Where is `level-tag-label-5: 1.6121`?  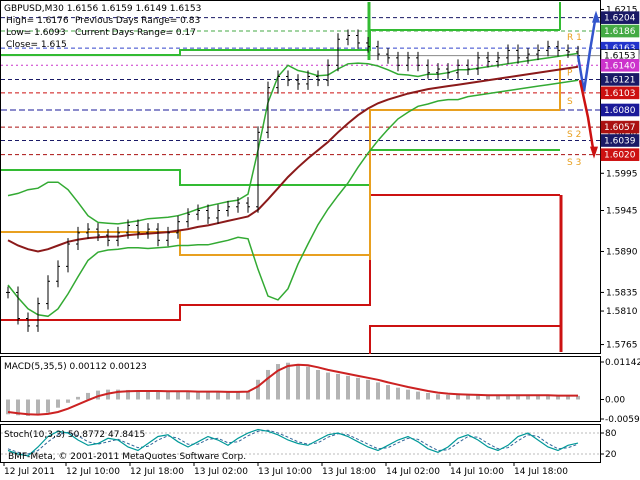 level-tag-label-5: 1.6121 is located at coordinates (620, 80).